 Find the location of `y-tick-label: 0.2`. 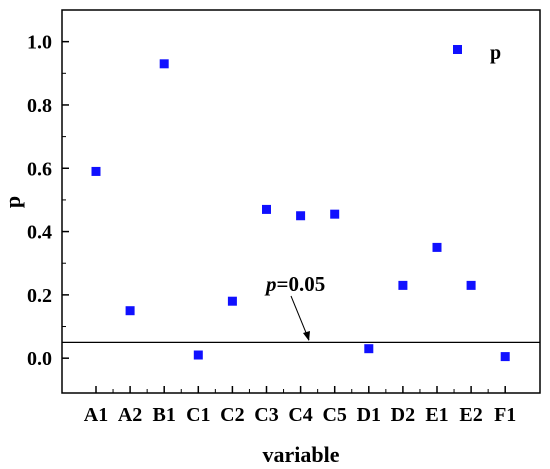

y-tick-label: 0.2 is located at coordinates (39, 296).